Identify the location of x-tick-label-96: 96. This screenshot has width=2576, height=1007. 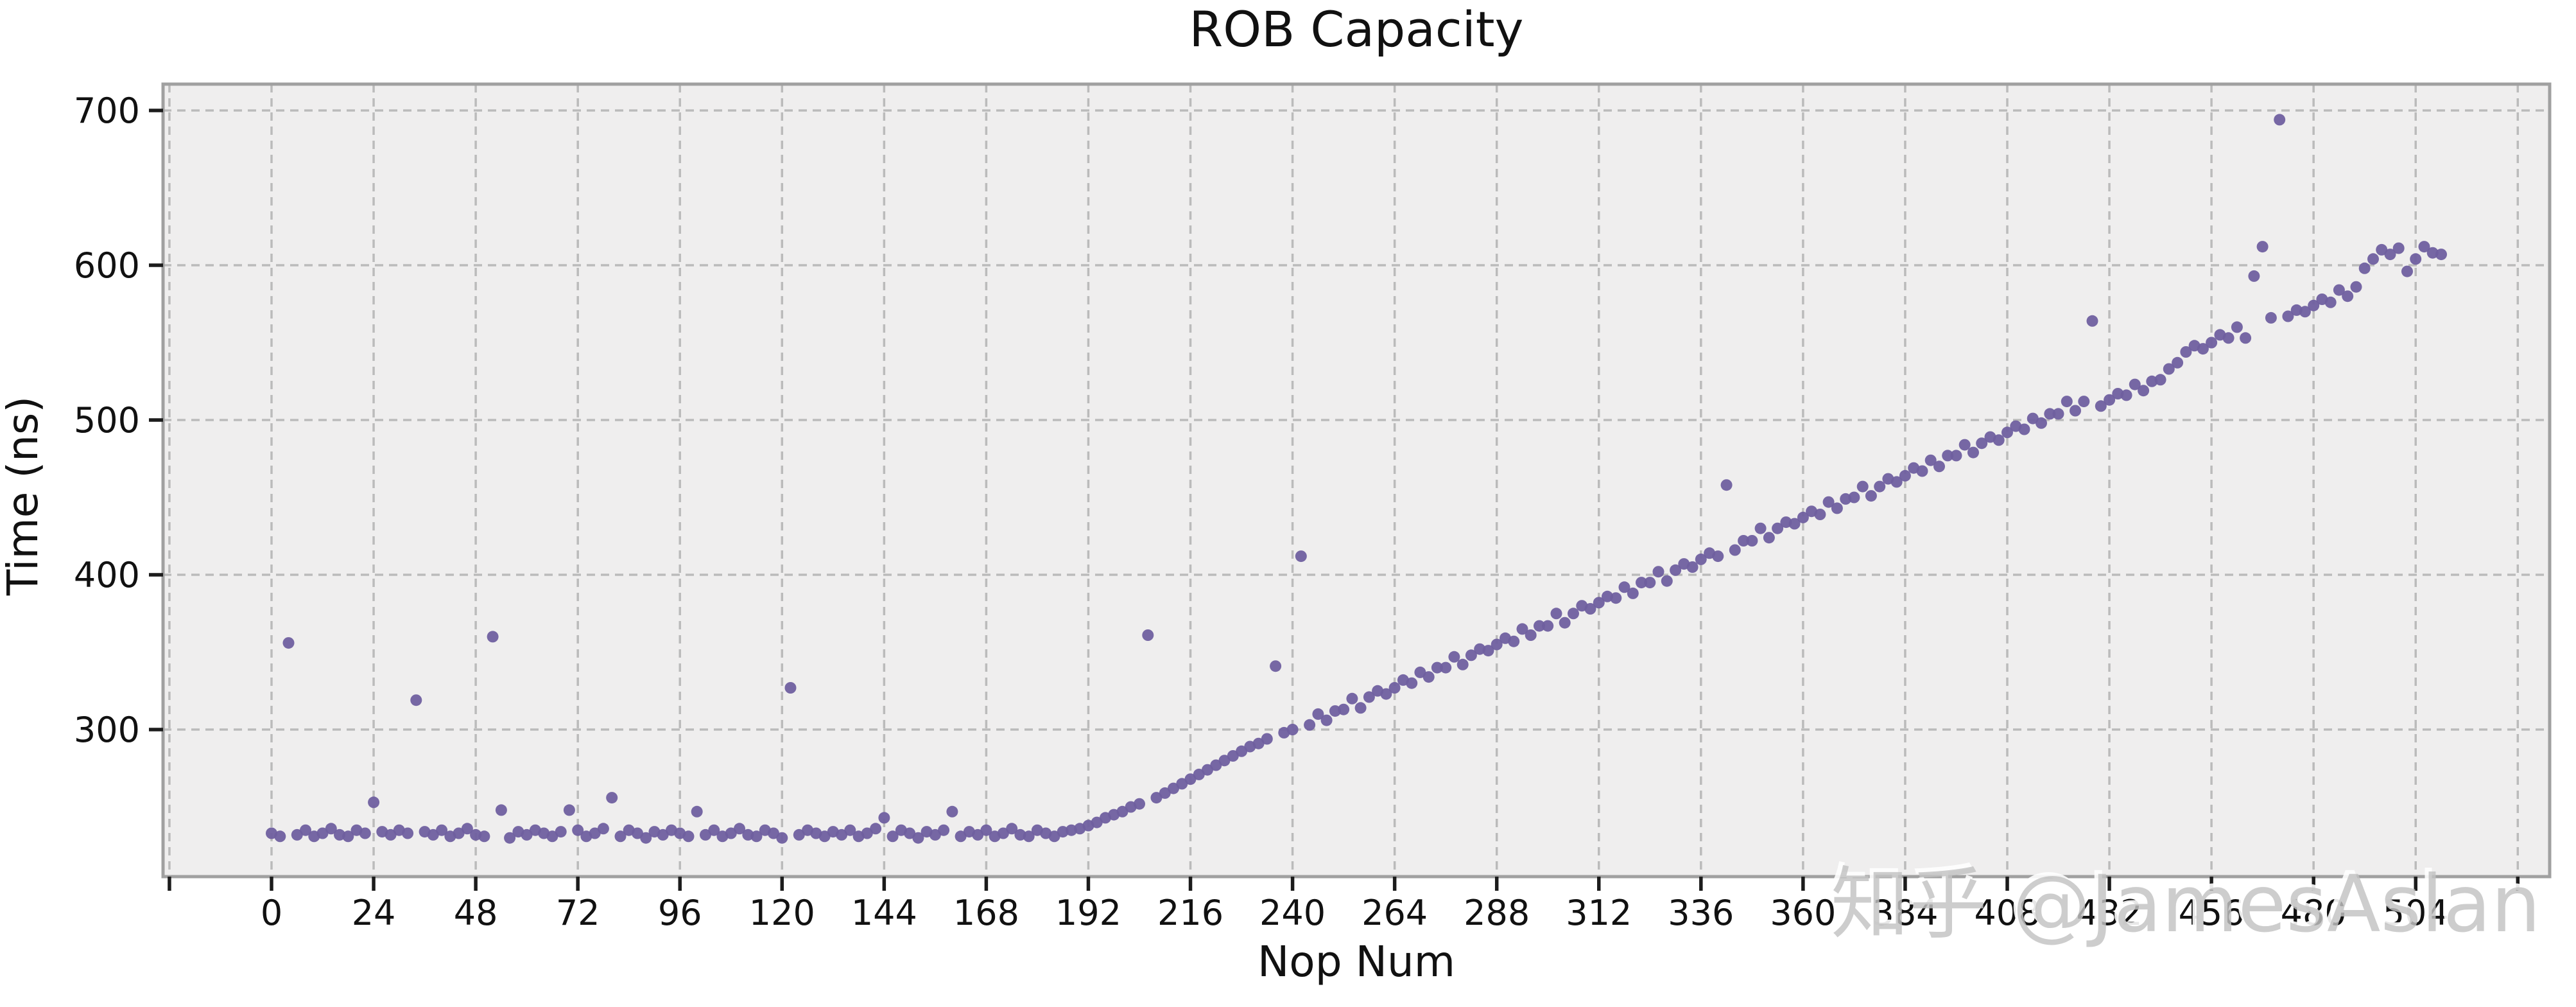
(680, 913).